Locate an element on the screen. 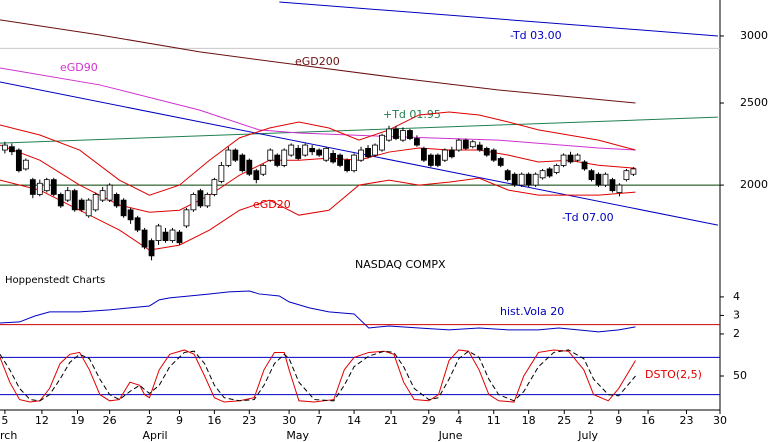 This screenshot has width=770, height=442. y-tick-label: 2500 is located at coordinates (754, 102).